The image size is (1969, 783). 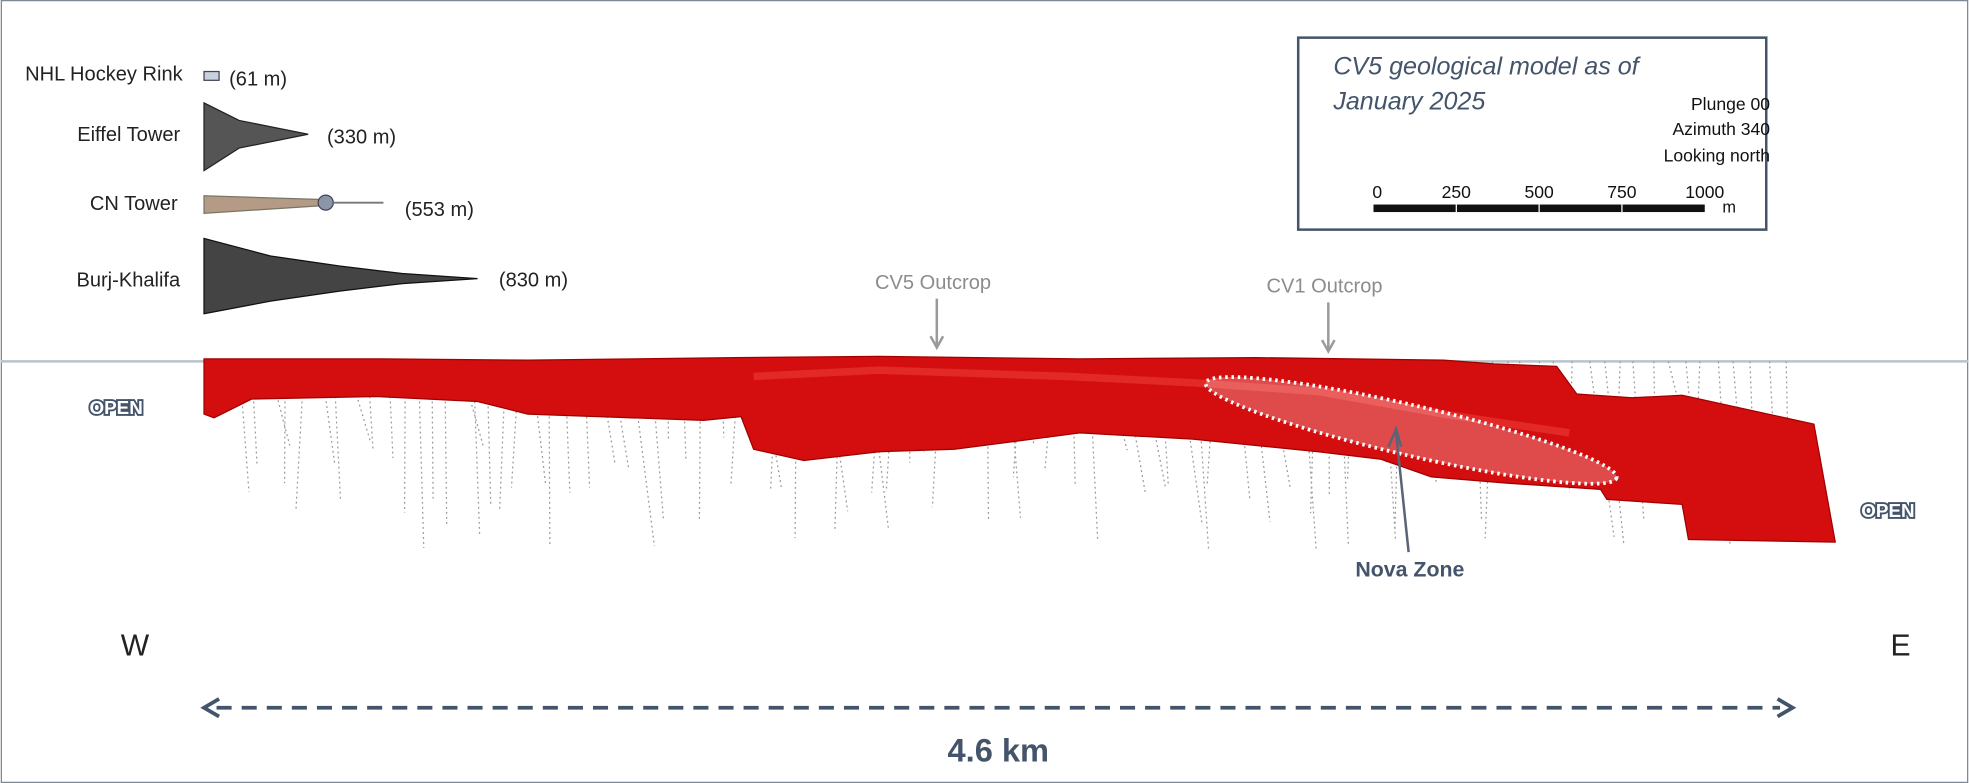 I want to click on burj-icon, so click(x=340, y=276).